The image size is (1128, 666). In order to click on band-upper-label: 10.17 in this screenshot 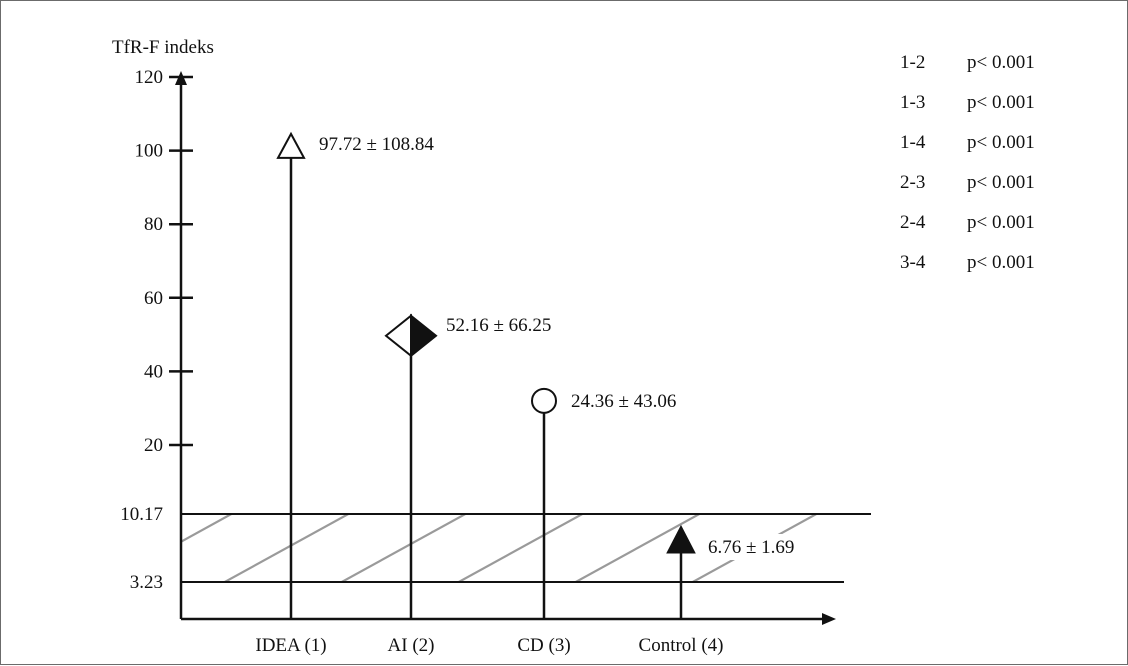, I will do `click(141, 514)`.